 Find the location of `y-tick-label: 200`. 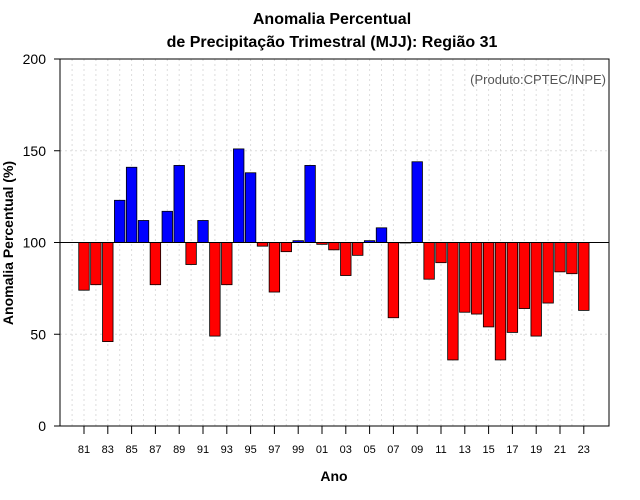

y-tick-label: 200 is located at coordinates (35, 59).